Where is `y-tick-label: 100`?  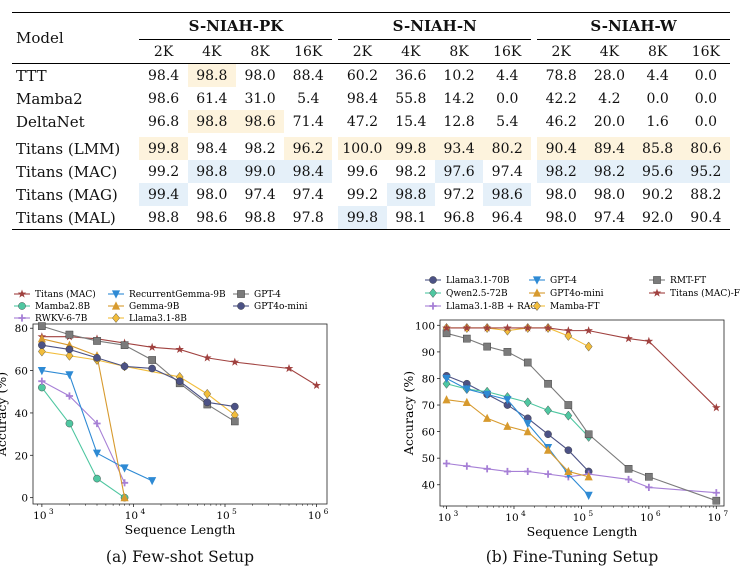
y-tick-label: 100 is located at coordinates (425, 326).